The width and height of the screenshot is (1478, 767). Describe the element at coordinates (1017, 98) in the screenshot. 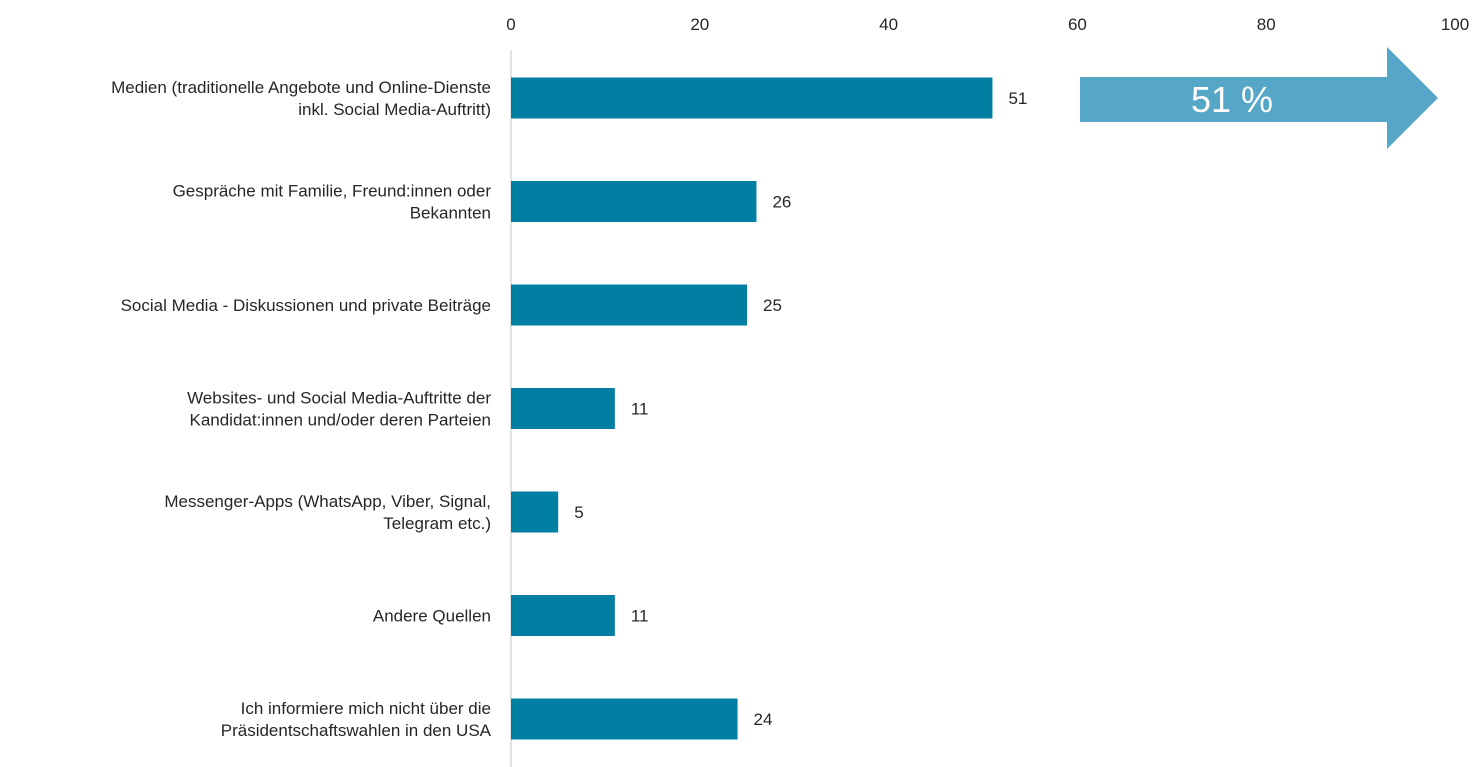

I see `data-label: 51` at that location.